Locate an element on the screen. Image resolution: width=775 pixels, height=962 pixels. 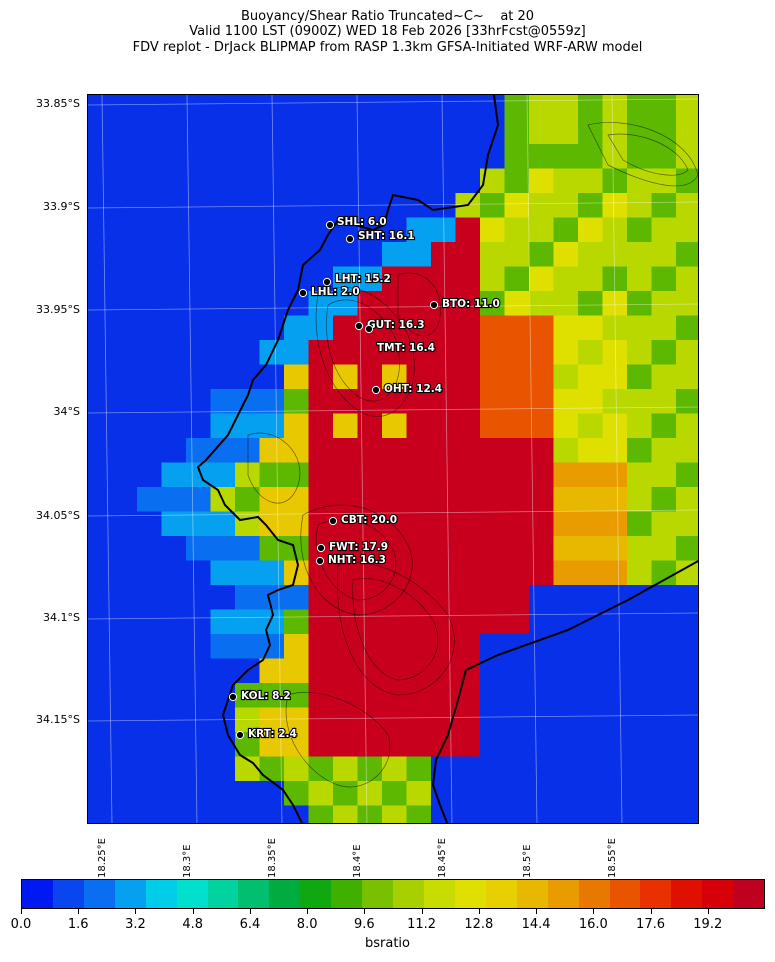
station-marker-lhl is located at coordinates (303, 293).